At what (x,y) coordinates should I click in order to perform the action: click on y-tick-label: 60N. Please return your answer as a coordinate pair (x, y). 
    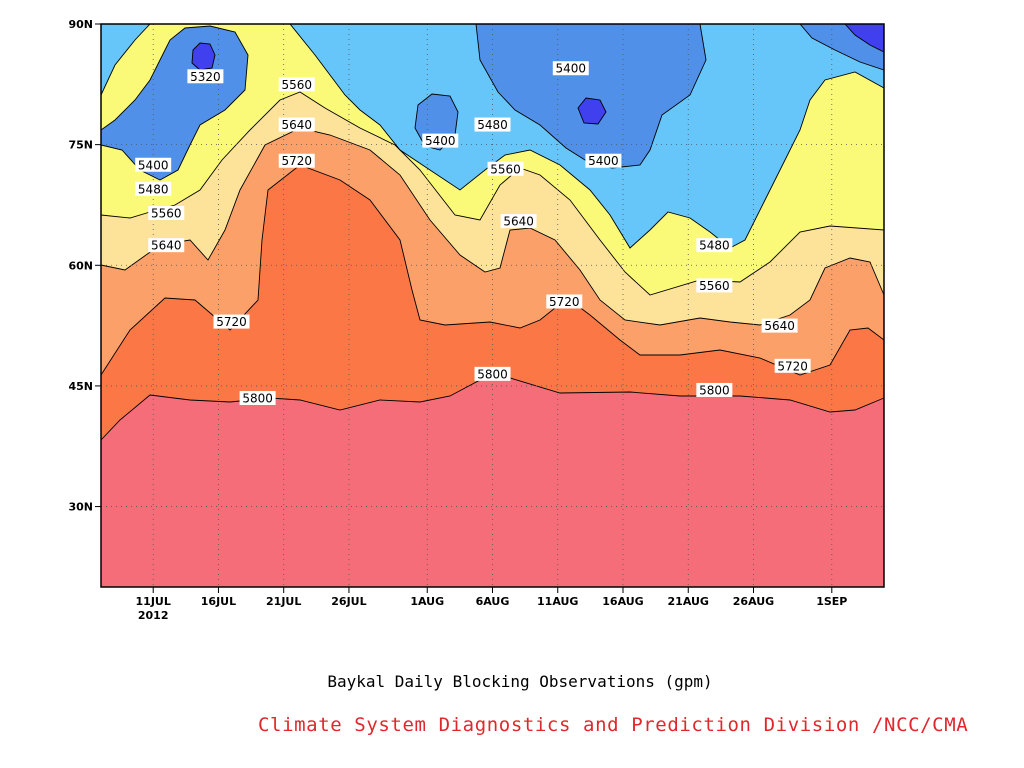
    Looking at the image, I should click on (80, 265).